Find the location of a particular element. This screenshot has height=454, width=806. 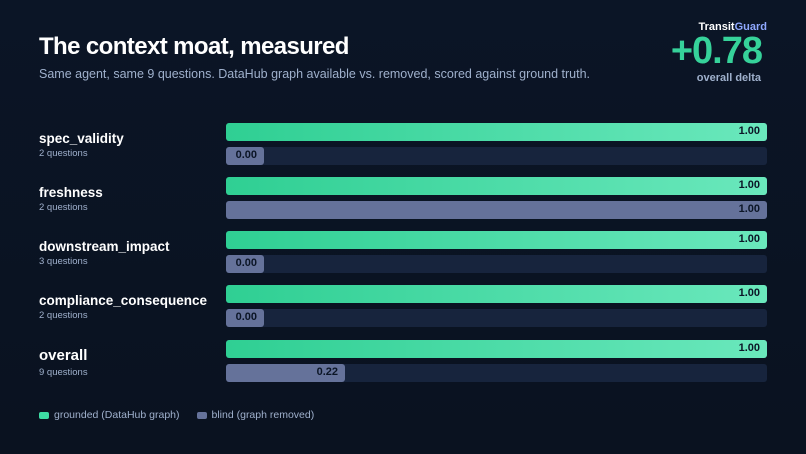

chart-row-freshness: freshness 2 questions 1.00 1.00 is located at coordinates (403, 201).